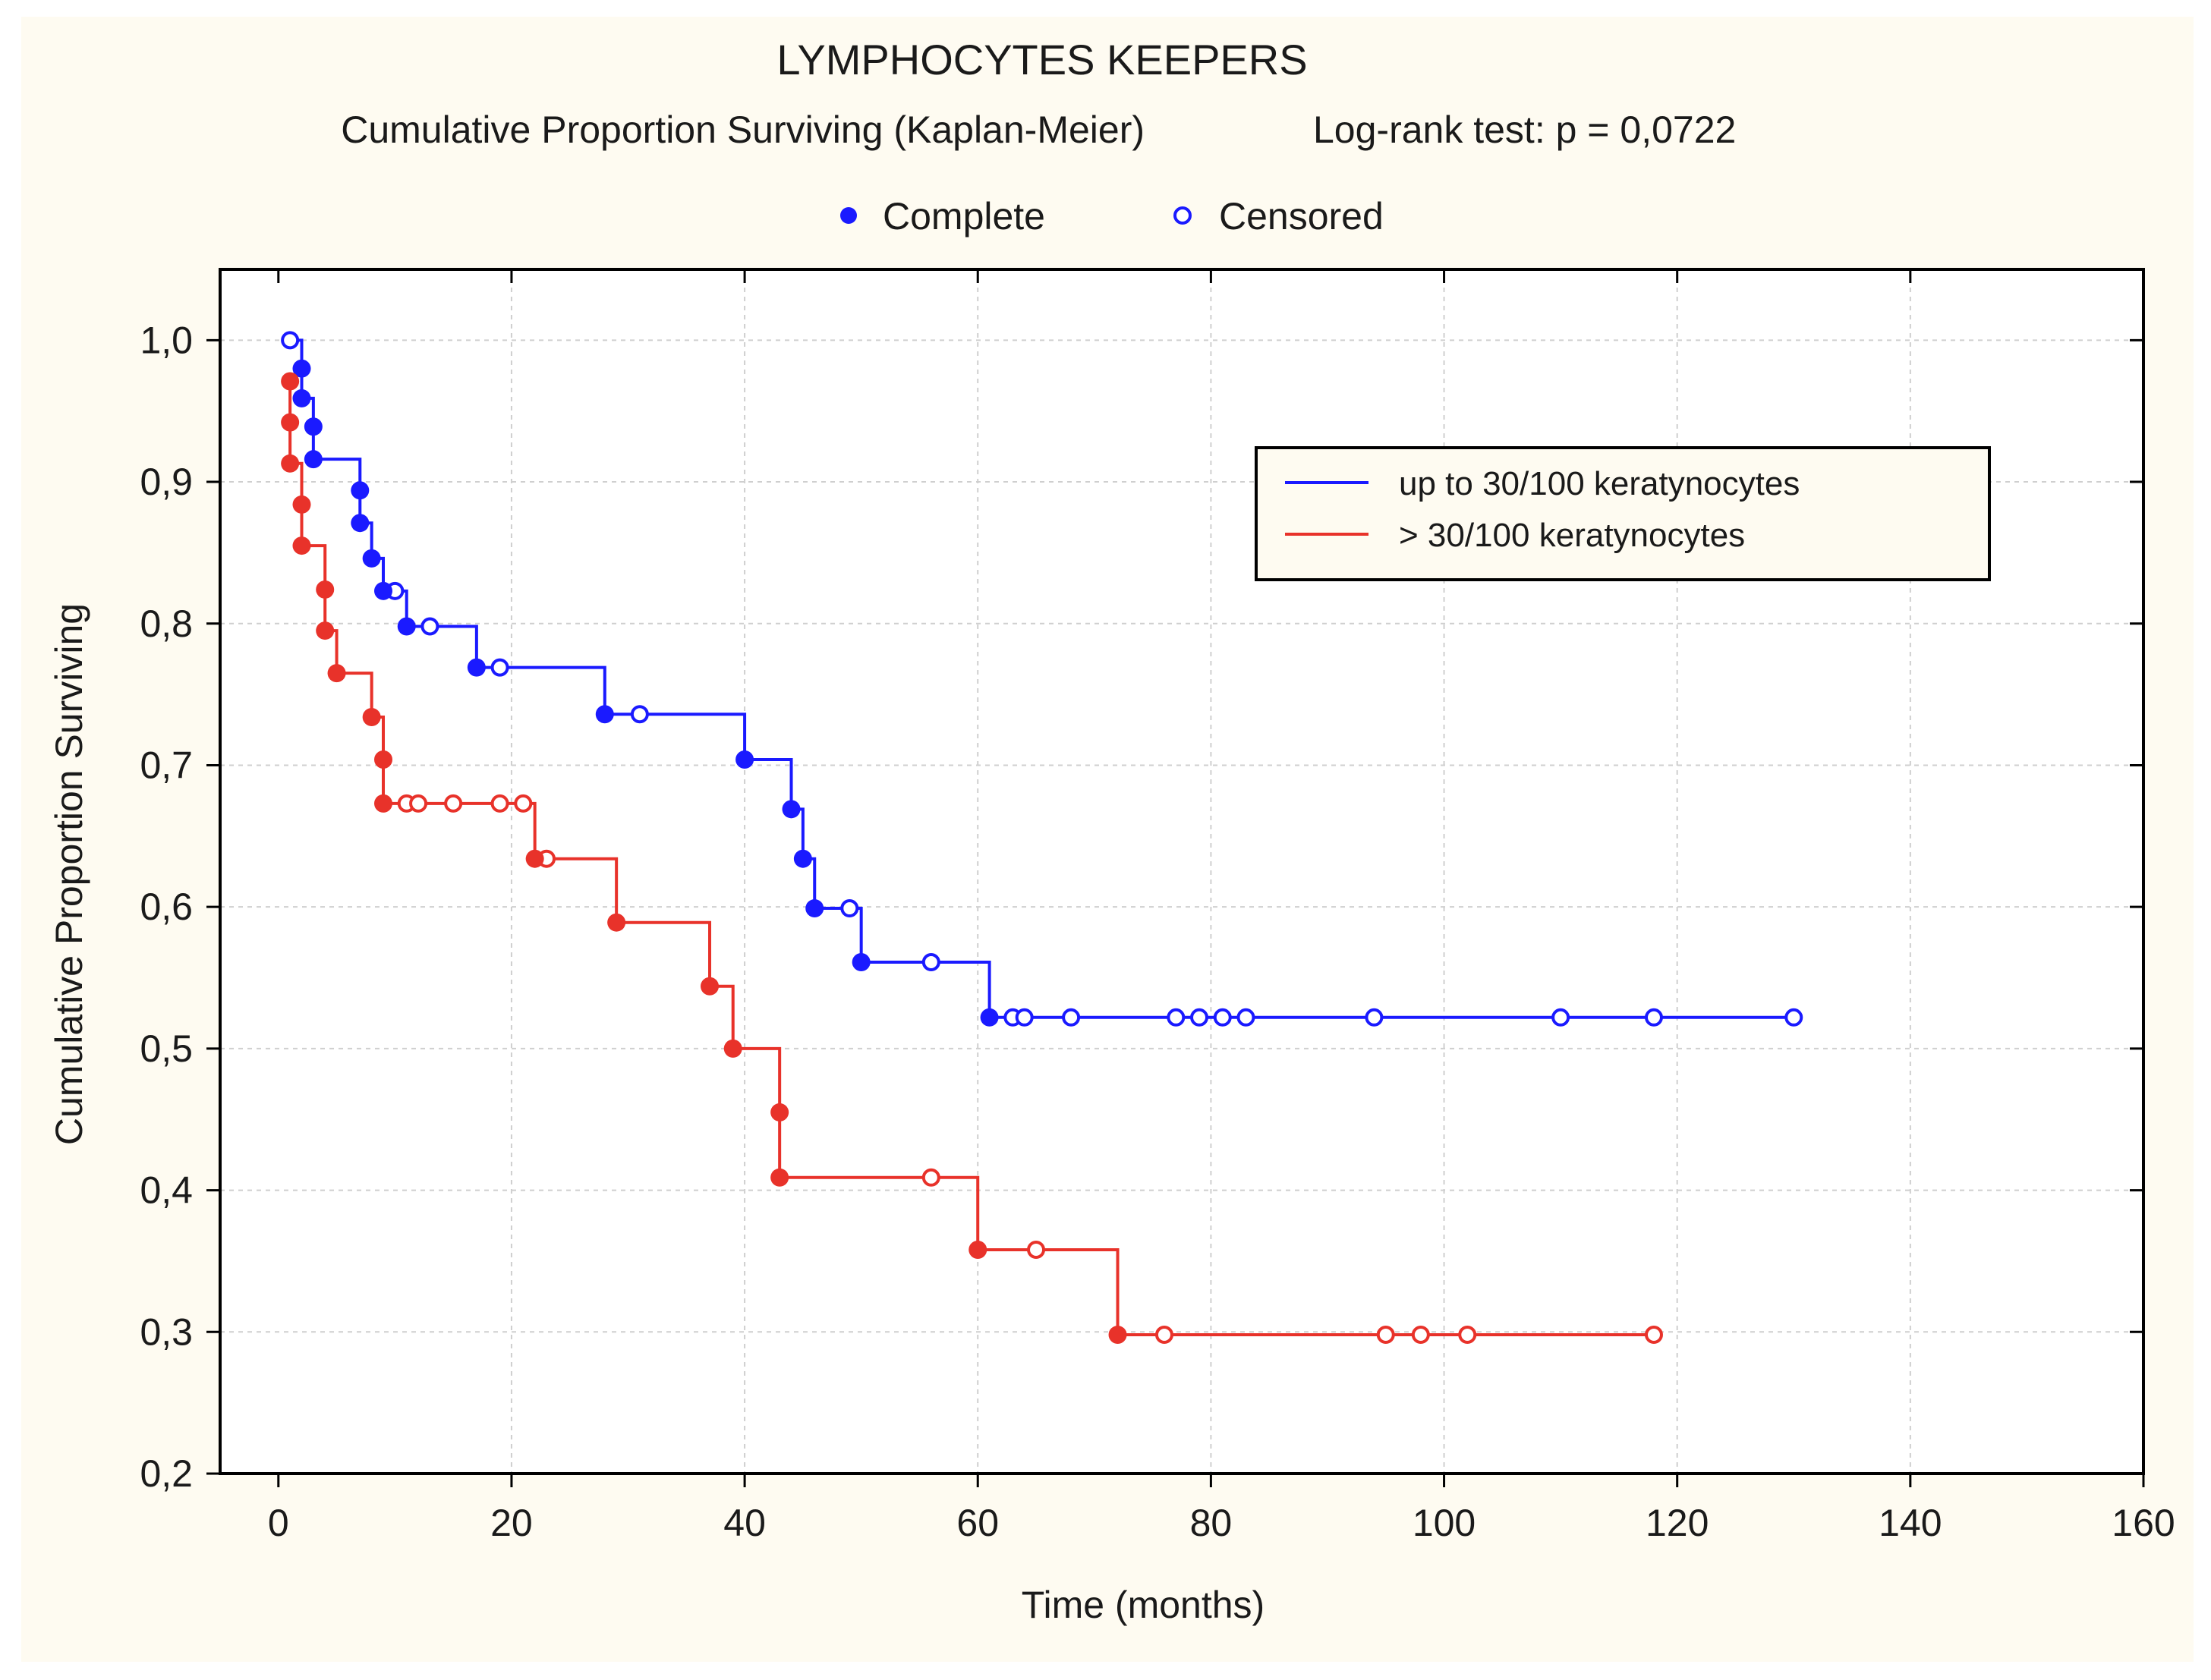 The width and height of the screenshot is (2211, 1680). Describe the element at coordinates (964, 216) in the screenshot. I see `complete-legend-label: Complete` at that location.